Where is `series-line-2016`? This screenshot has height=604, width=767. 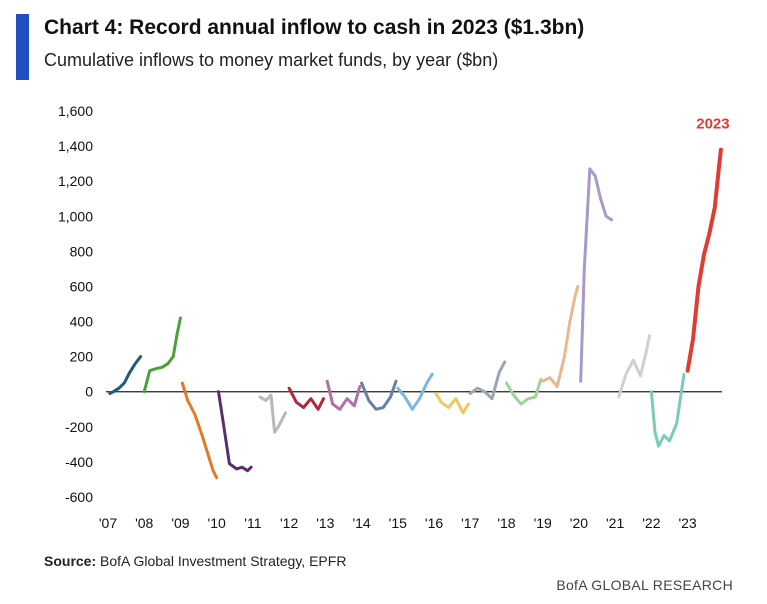
series-line-2016 is located at coordinates (452, 403).